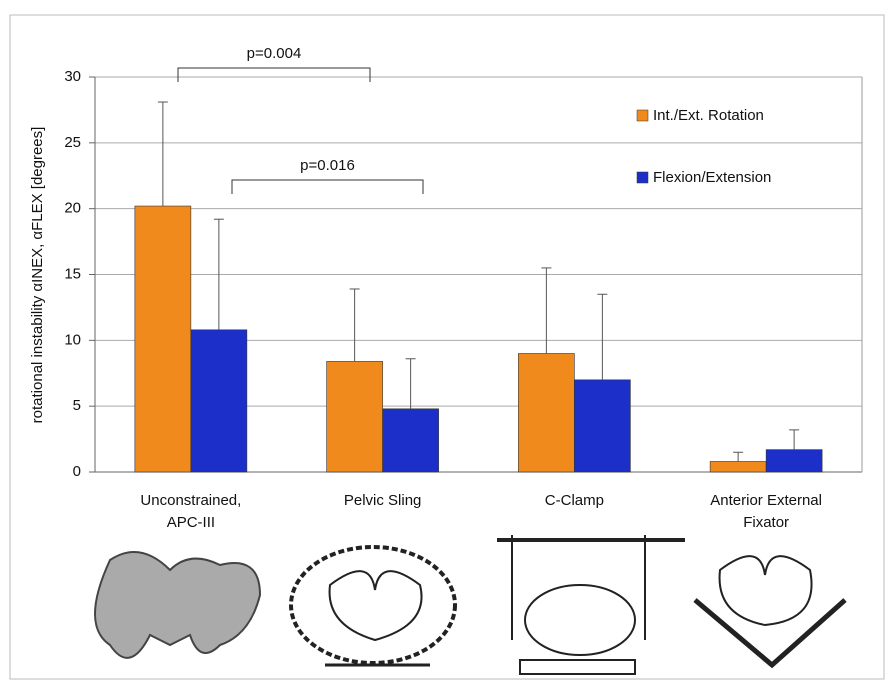 The height and width of the screenshot is (686, 895). What do you see at coordinates (72, 339) in the screenshot?
I see `y-tick-label: 10` at bounding box center [72, 339].